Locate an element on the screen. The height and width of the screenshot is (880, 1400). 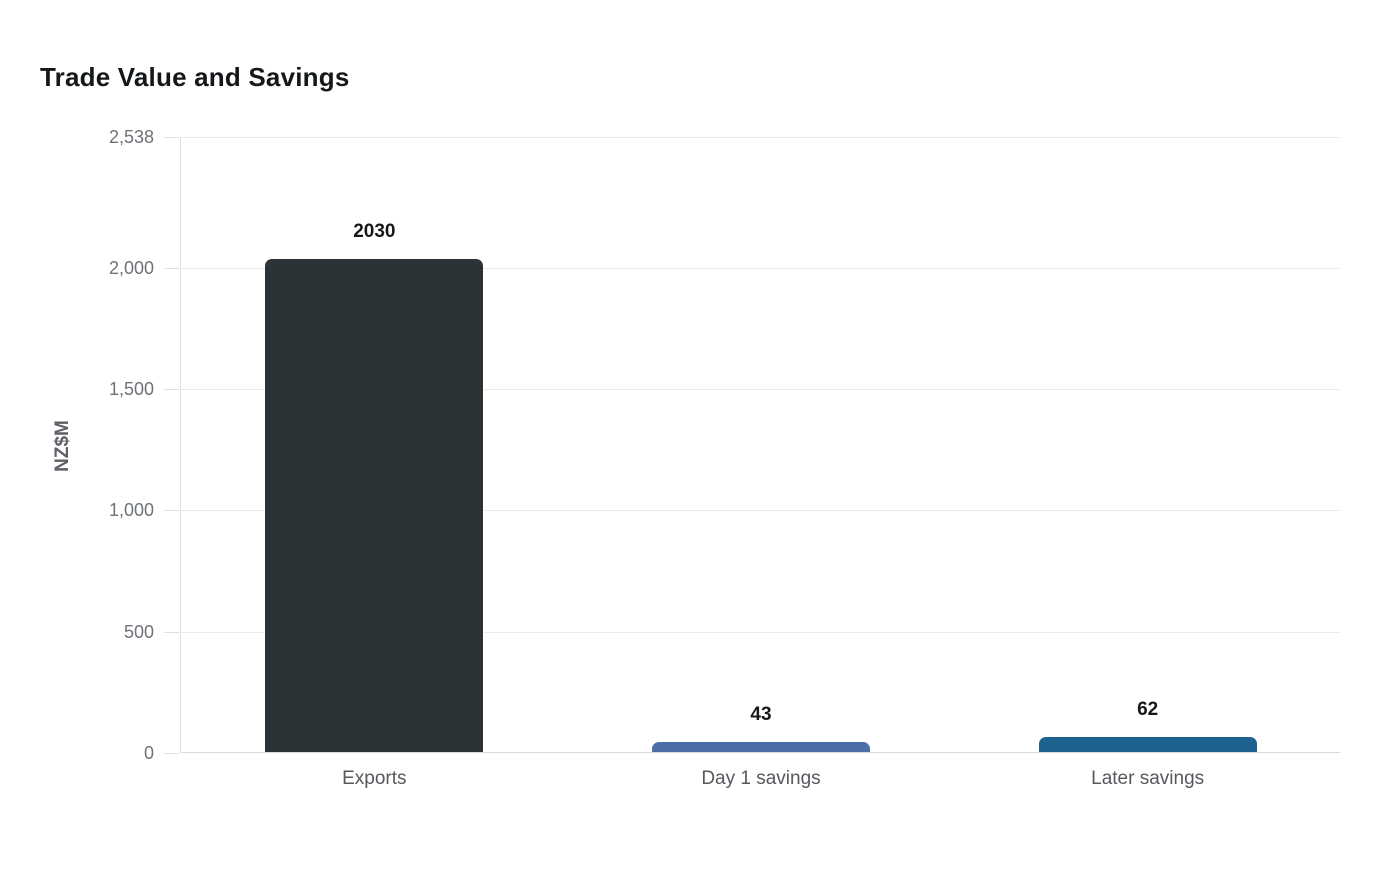
y-tick-label: 500 is located at coordinates (138, 632).